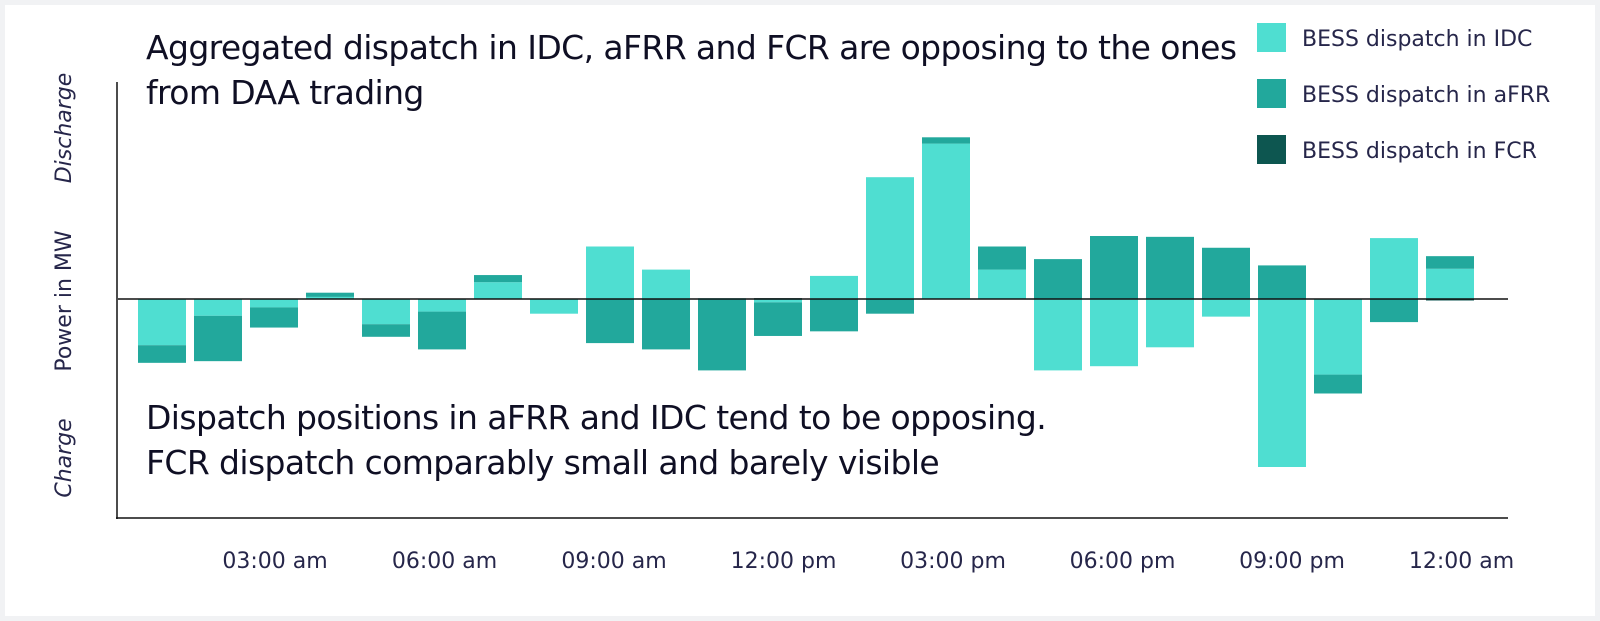 Image resolution: width=1600 pixels, height=621 pixels. What do you see at coordinates (1417, 39) in the screenshot?
I see `legend-label: BESS dispatch in IDC` at bounding box center [1417, 39].